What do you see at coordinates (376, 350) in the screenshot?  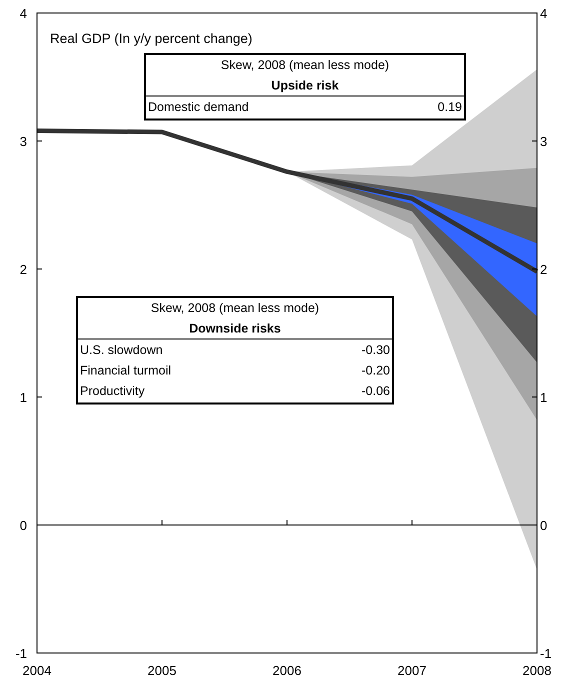 I see `annotation: -0.30` at bounding box center [376, 350].